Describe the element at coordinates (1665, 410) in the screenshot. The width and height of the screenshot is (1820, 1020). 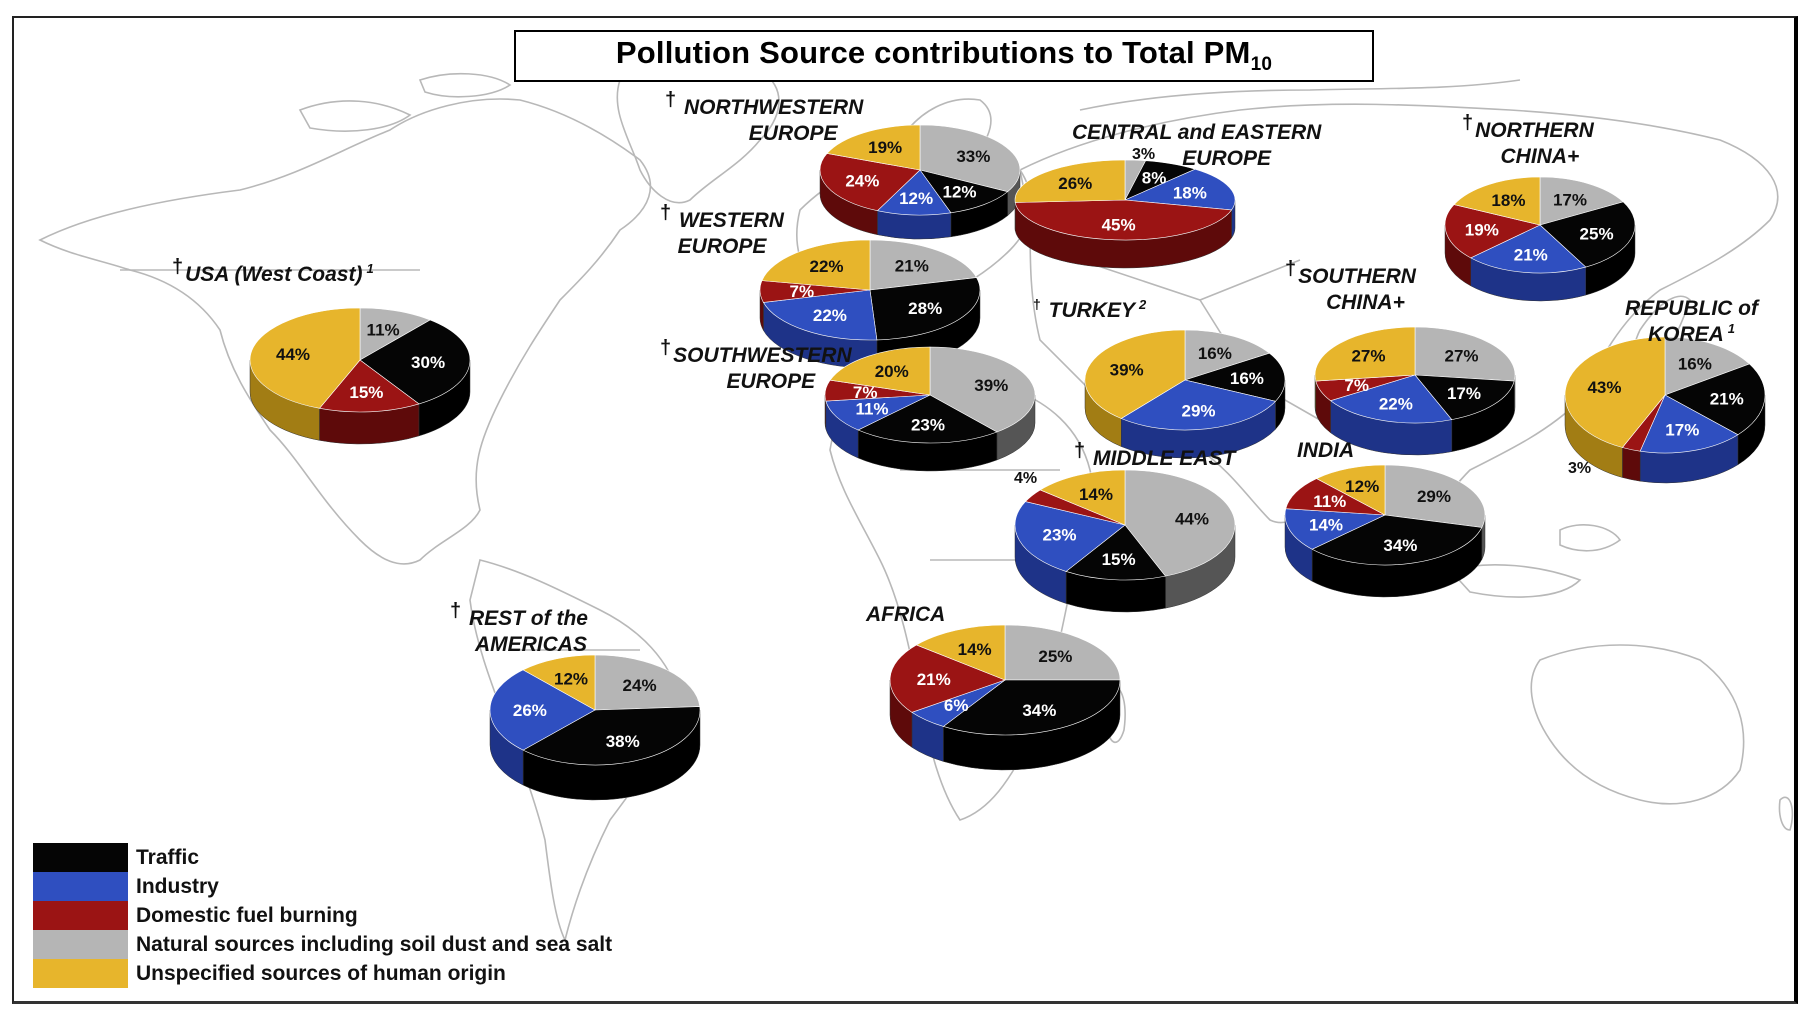
I see `pie-republic-of-korea: 16% 21% 17% 43%` at that location.